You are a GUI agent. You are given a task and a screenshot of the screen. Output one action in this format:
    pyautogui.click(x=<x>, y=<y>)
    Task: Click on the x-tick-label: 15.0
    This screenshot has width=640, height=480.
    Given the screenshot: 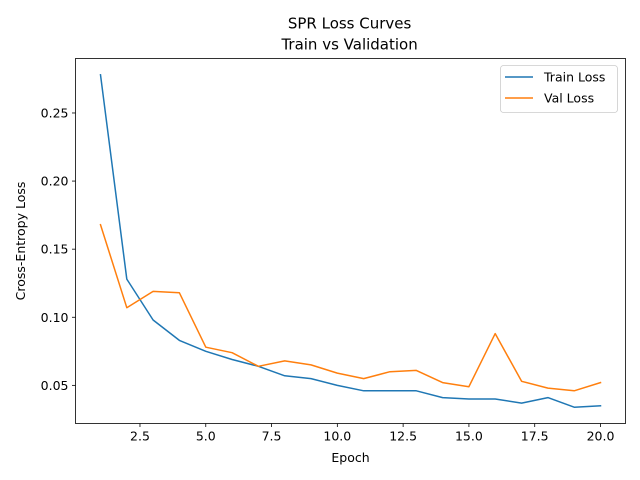 What is the action you would take?
    pyautogui.click(x=469, y=436)
    